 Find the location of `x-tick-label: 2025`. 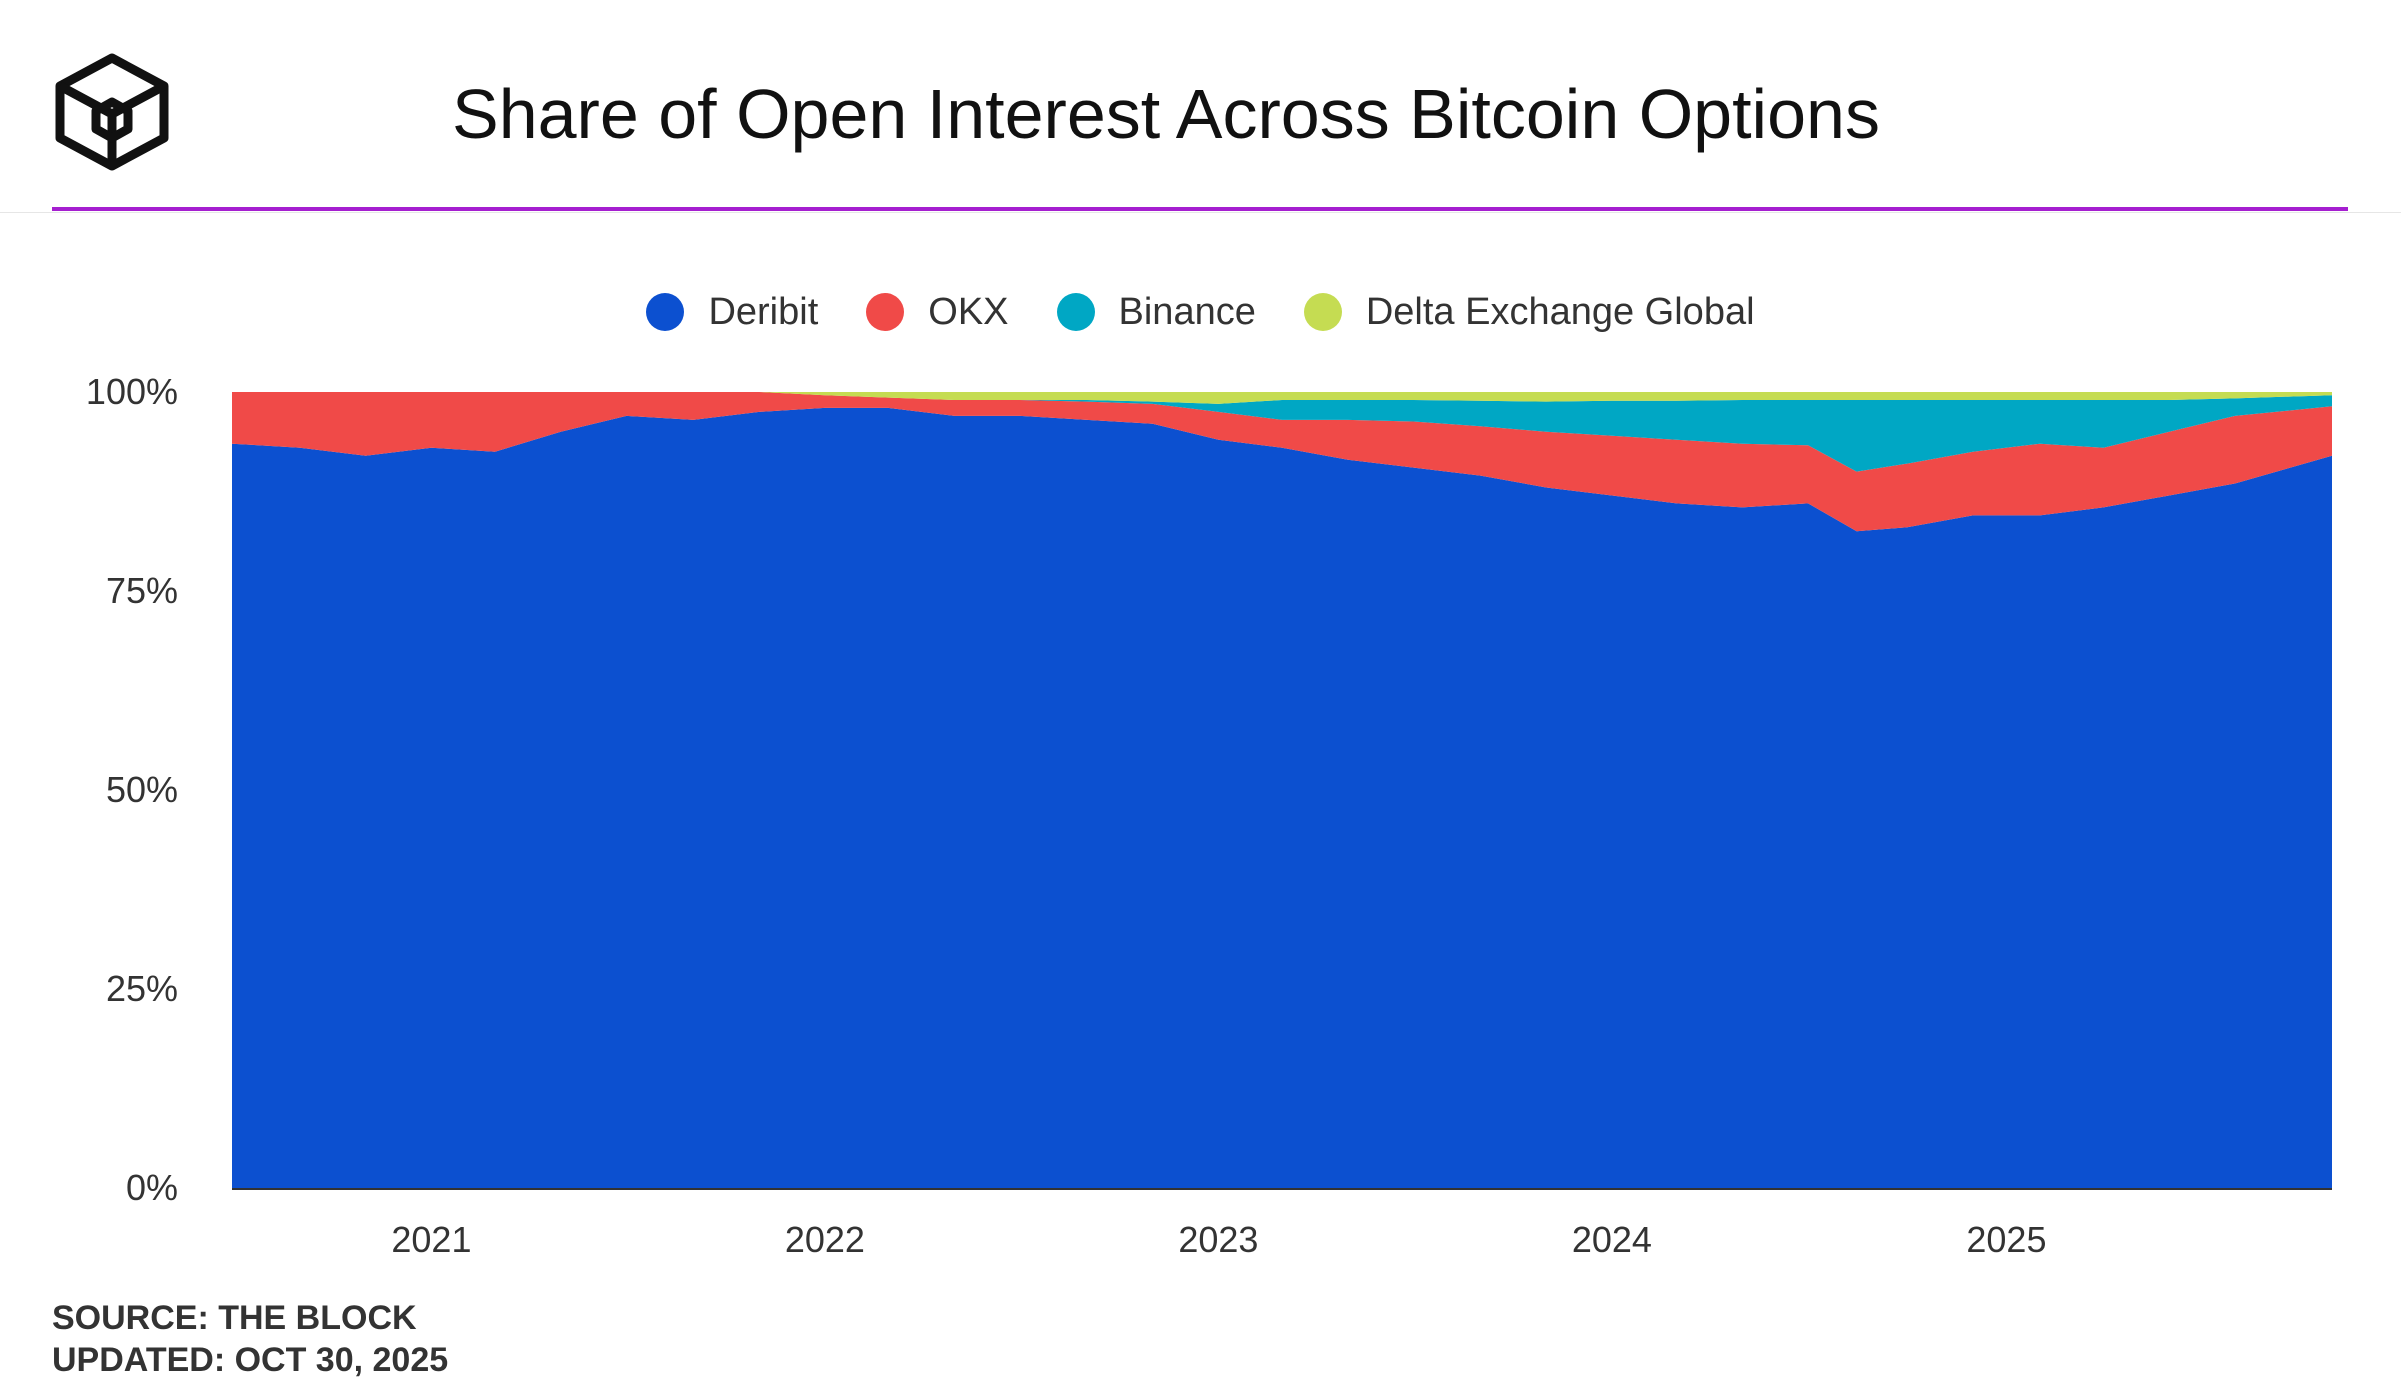

x-tick-label: 2025 is located at coordinates (2006, 1239).